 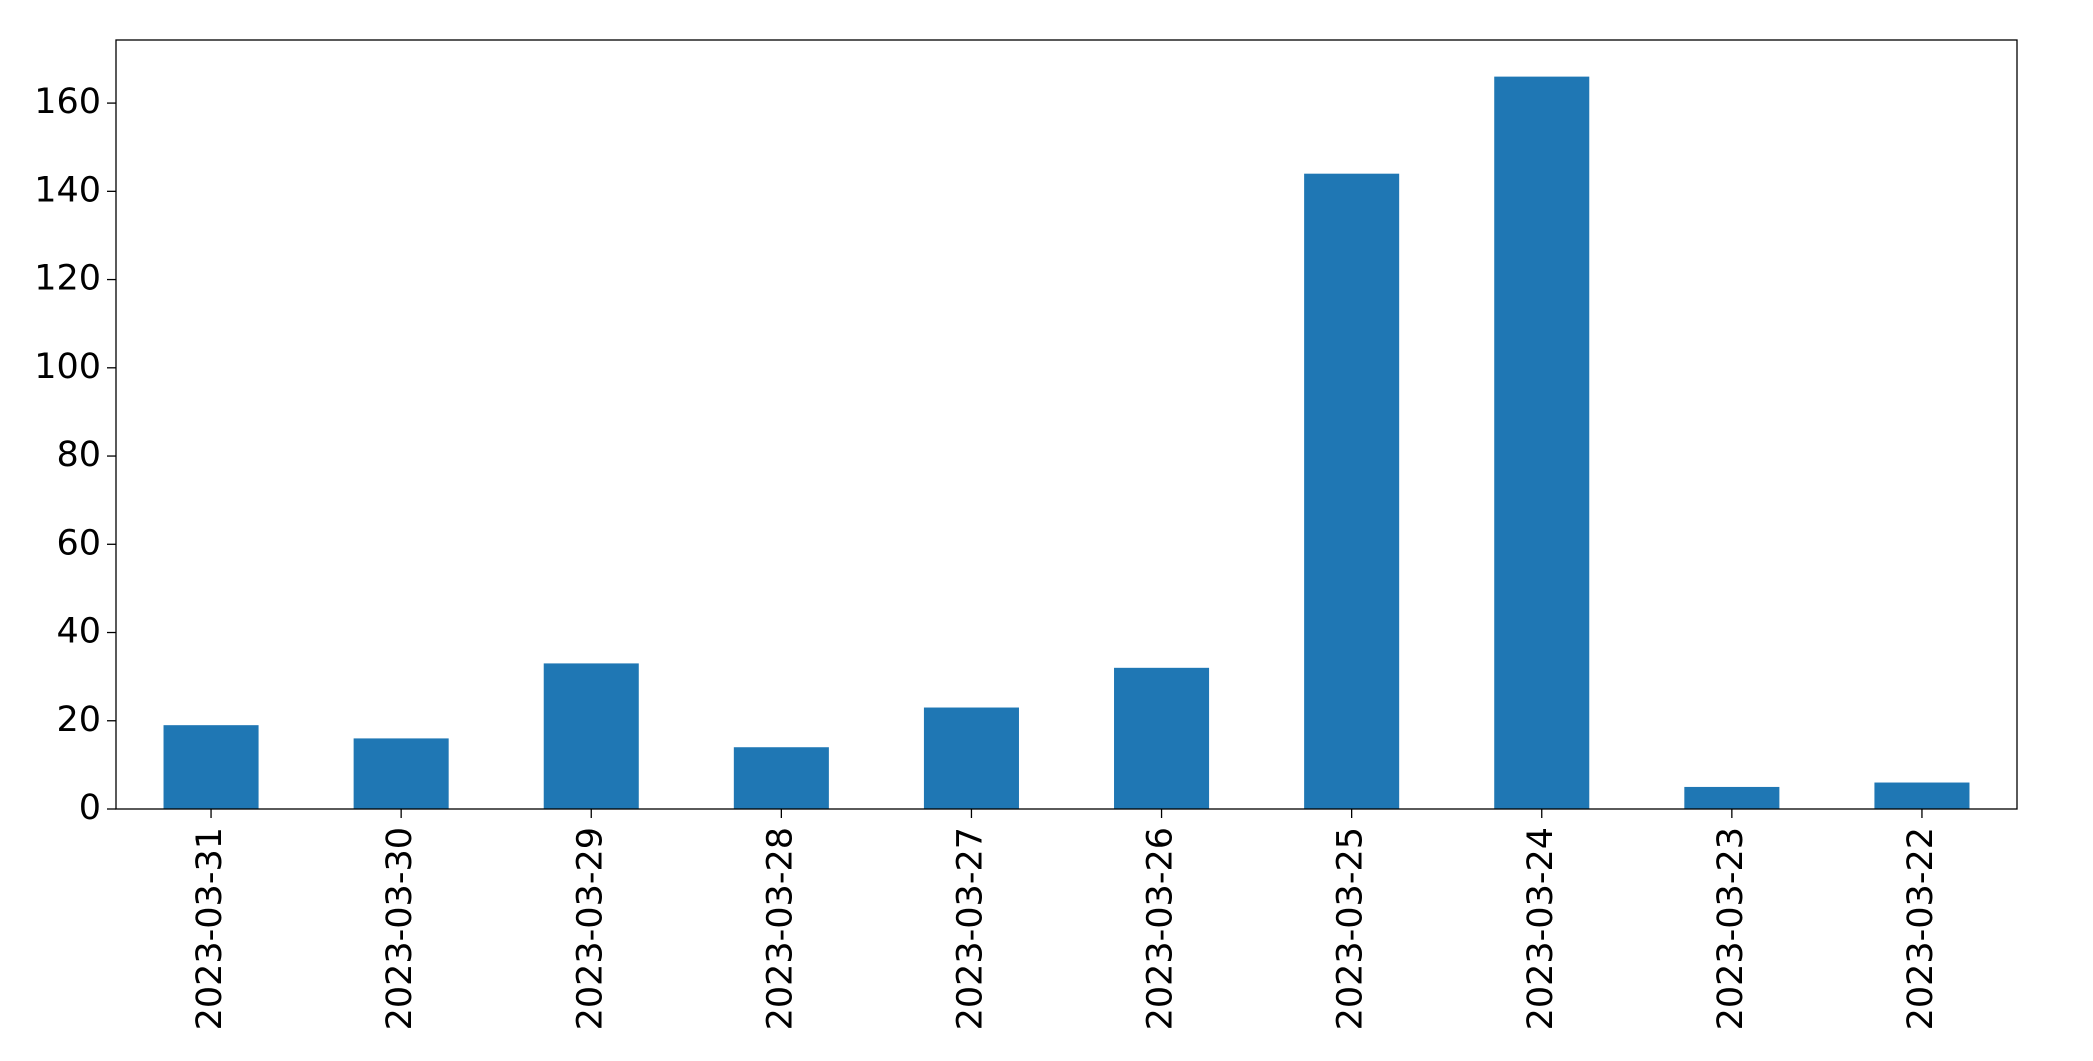 I want to click on y-tick-label: 160, so click(x=67, y=102).